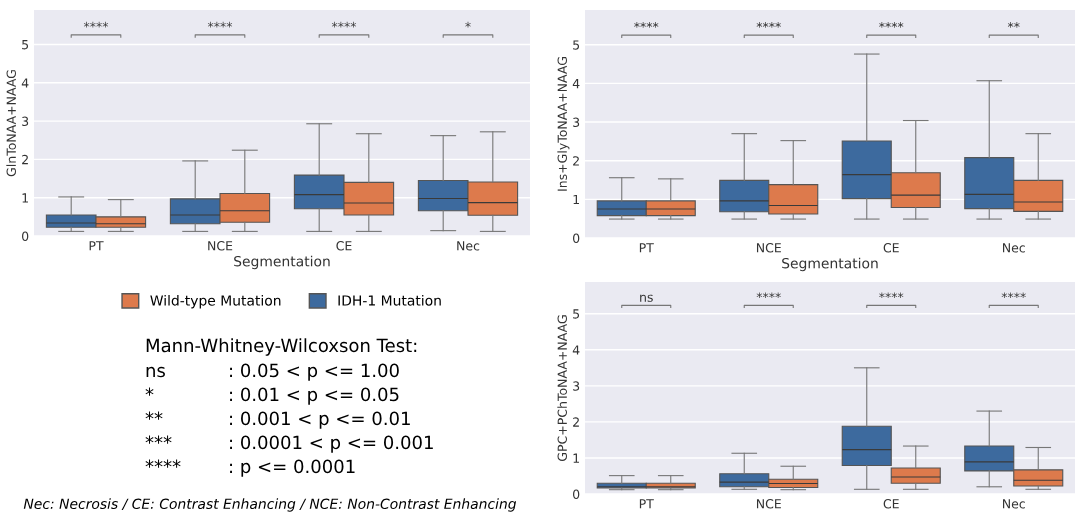 The image size is (1075, 517). Describe the element at coordinates (314, 372) in the screenshot. I see `text: : 0.05 < p <= 1.00` at that location.